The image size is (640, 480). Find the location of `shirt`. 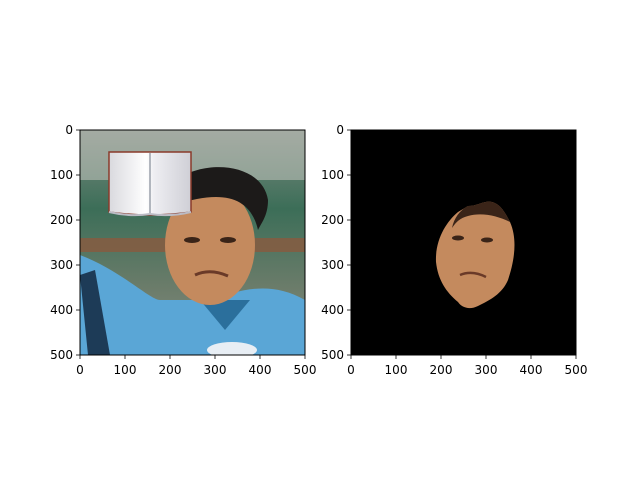

shirt is located at coordinates (192, 305).